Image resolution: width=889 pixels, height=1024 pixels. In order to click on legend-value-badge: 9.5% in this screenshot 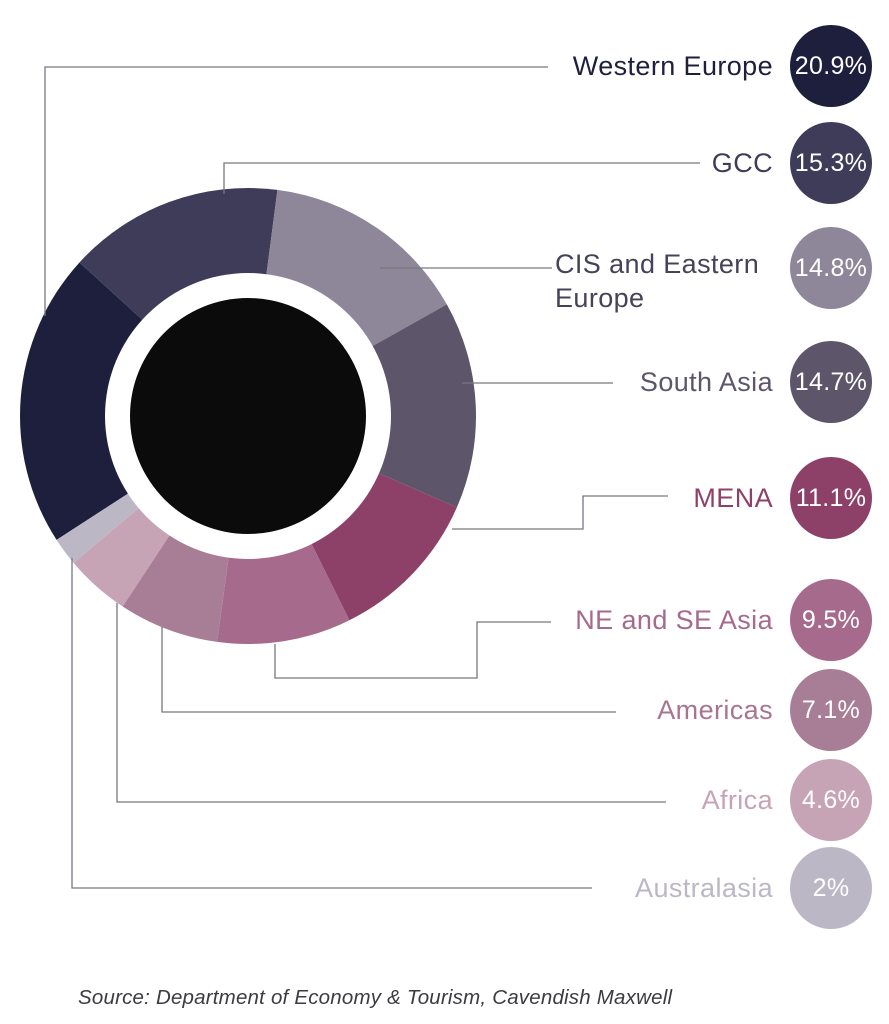, I will do `click(831, 620)`.